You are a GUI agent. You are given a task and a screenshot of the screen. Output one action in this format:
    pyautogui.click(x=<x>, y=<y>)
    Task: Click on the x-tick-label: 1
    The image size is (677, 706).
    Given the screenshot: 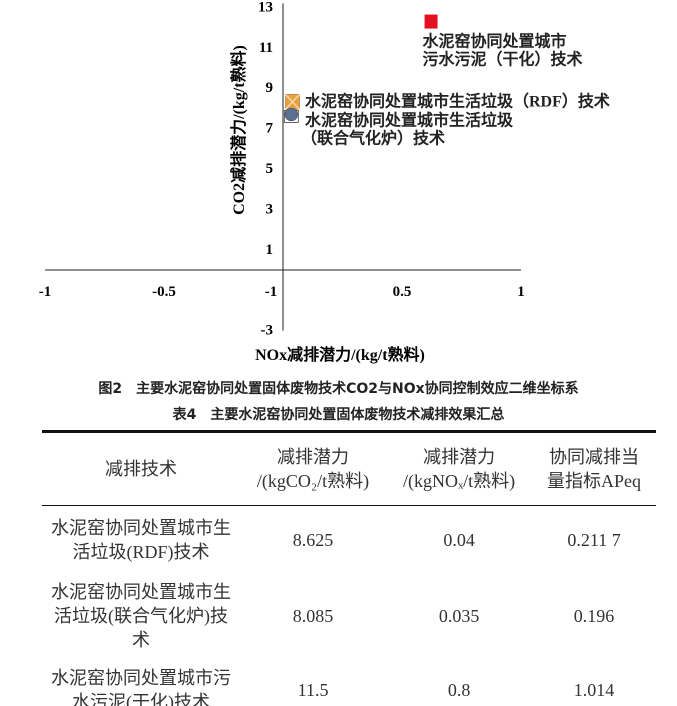 What is the action you would take?
    pyautogui.click(x=521, y=292)
    